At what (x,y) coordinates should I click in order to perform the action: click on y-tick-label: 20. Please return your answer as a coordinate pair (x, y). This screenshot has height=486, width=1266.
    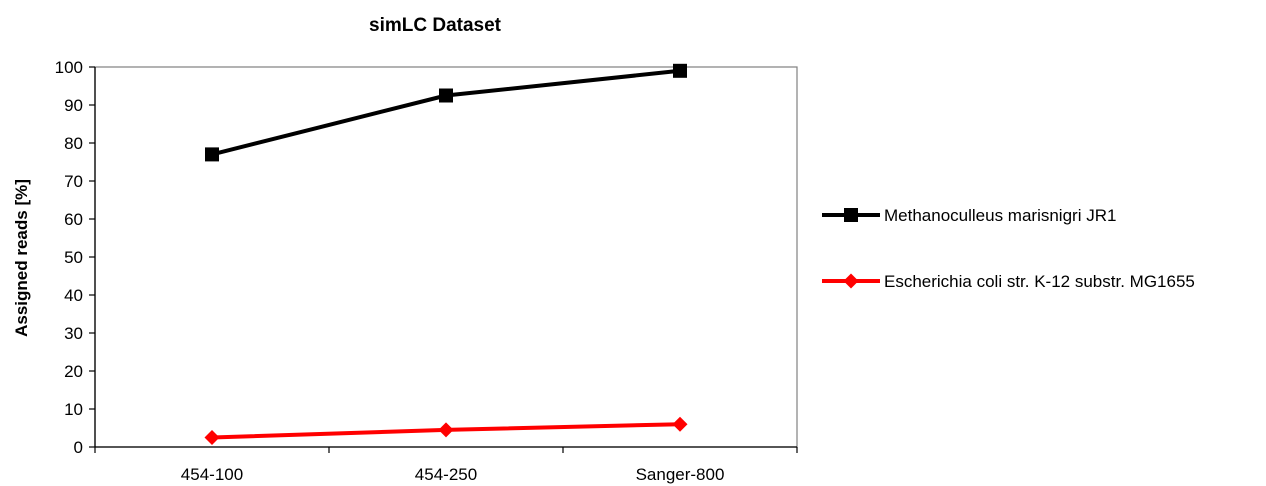
    Looking at the image, I should click on (73, 371).